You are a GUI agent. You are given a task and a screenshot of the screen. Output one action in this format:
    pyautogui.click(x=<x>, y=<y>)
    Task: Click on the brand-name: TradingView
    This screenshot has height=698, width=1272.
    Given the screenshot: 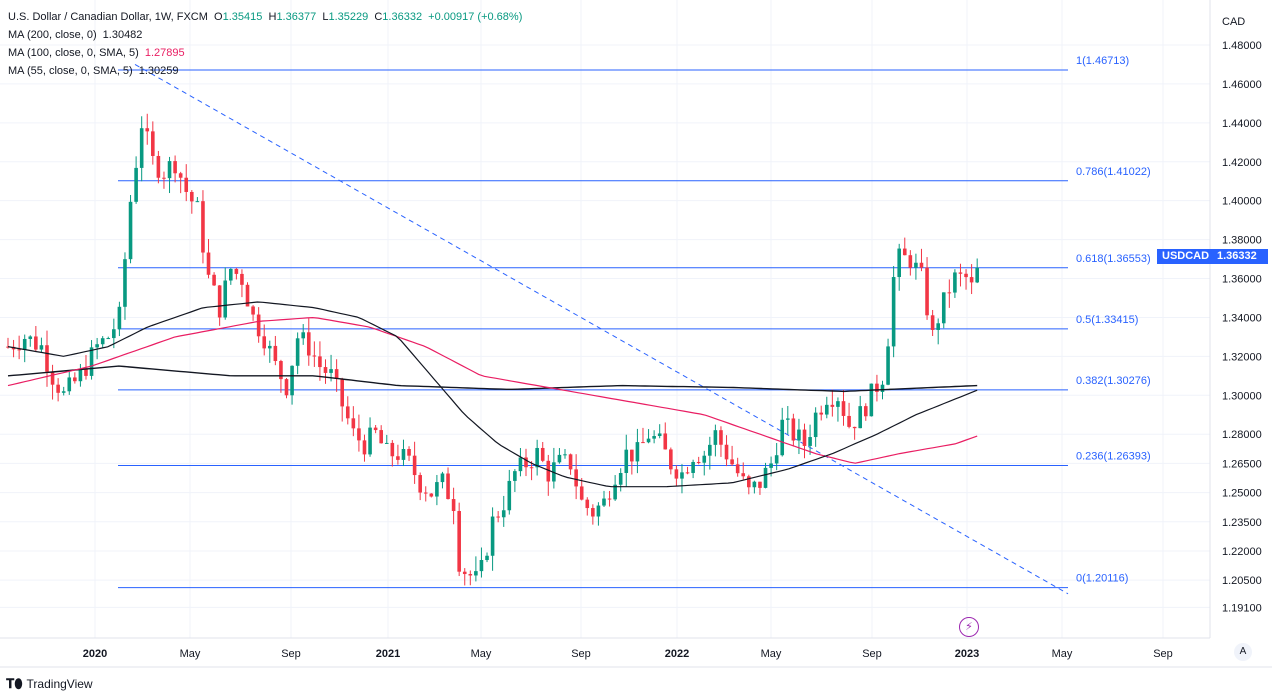 What is the action you would take?
    pyautogui.click(x=59, y=684)
    